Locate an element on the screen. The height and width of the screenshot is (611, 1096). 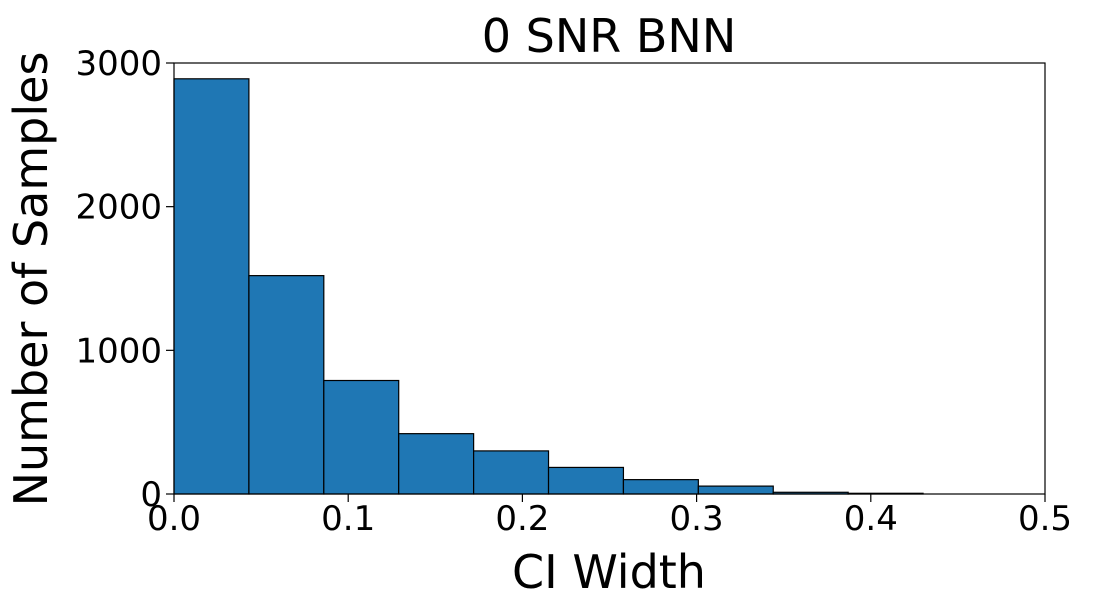
y-tick-label: 0 is located at coordinates (151, 495).